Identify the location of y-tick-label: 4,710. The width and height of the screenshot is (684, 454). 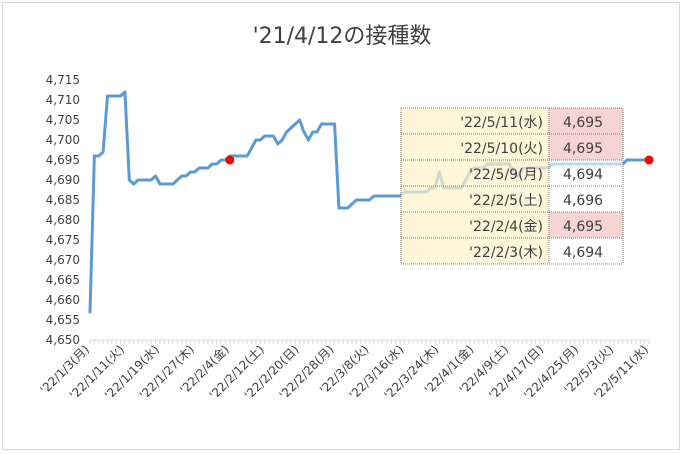
(63, 100).